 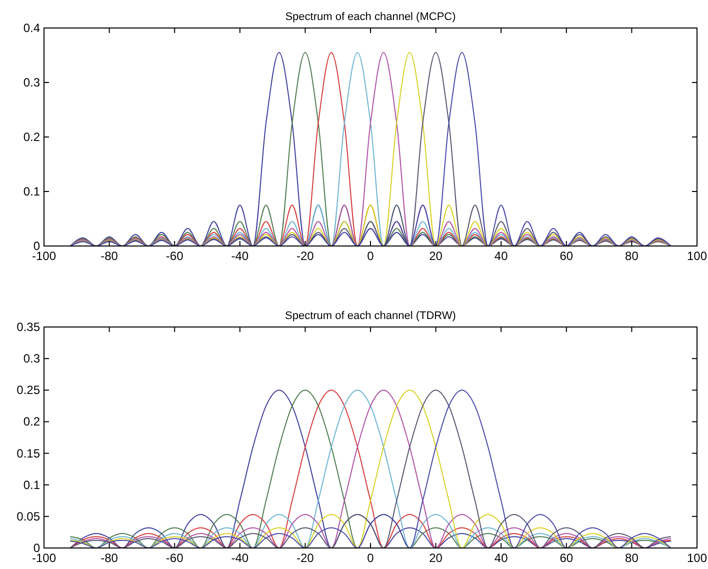 What do you see at coordinates (28, 327) in the screenshot?
I see `y-tick-label: 0.35` at bounding box center [28, 327].